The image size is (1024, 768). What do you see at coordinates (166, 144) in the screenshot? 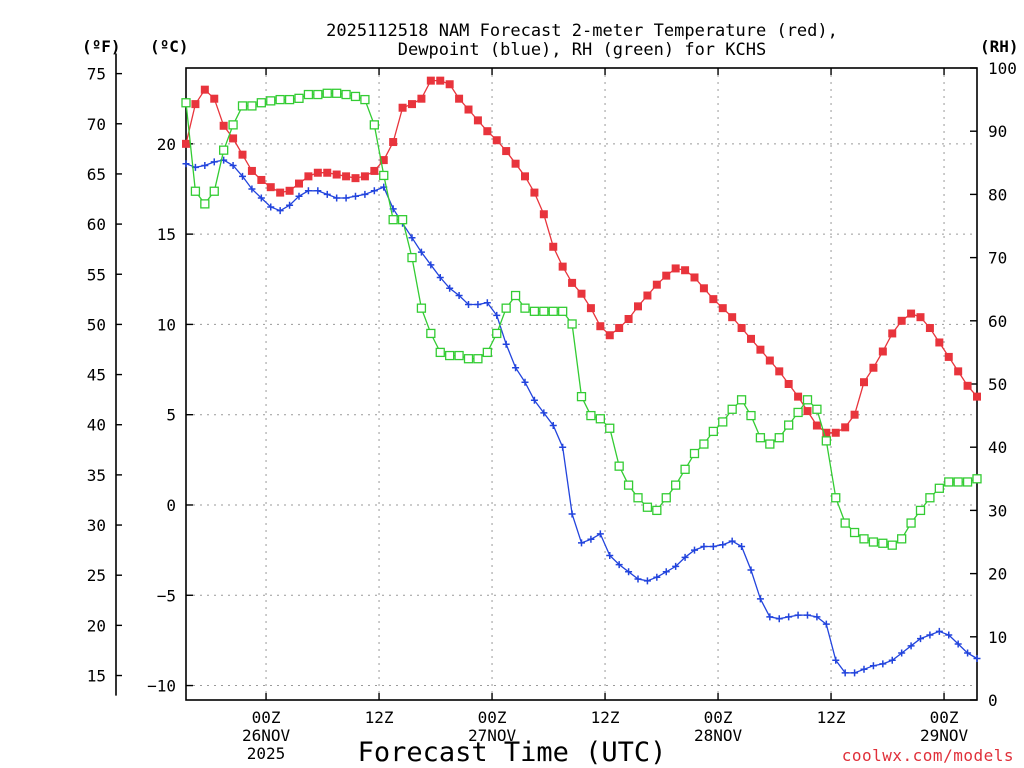
I see `celsius-tick-label: 20` at bounding box center [166, 144].